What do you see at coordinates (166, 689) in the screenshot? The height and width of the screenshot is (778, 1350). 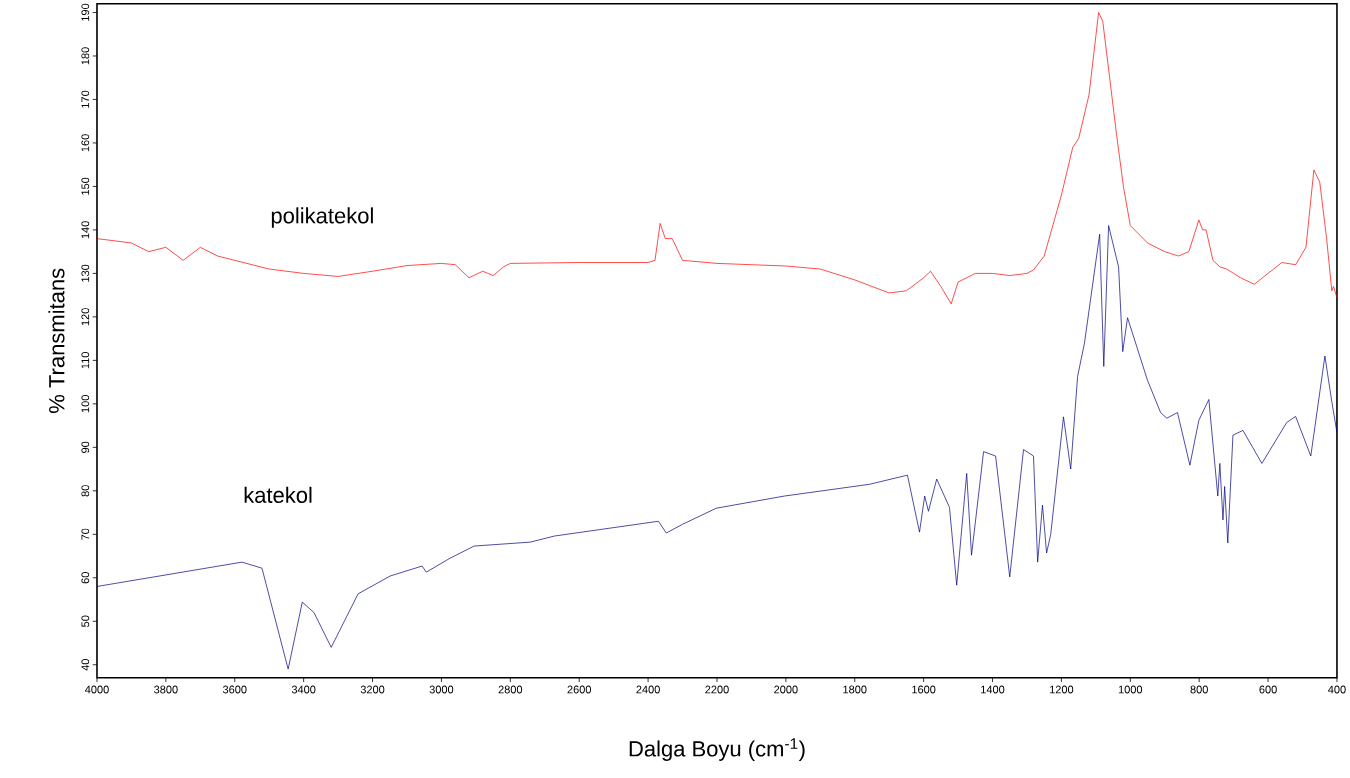 I see `x-tick-label: 3800` at bounding box center [166, 689].